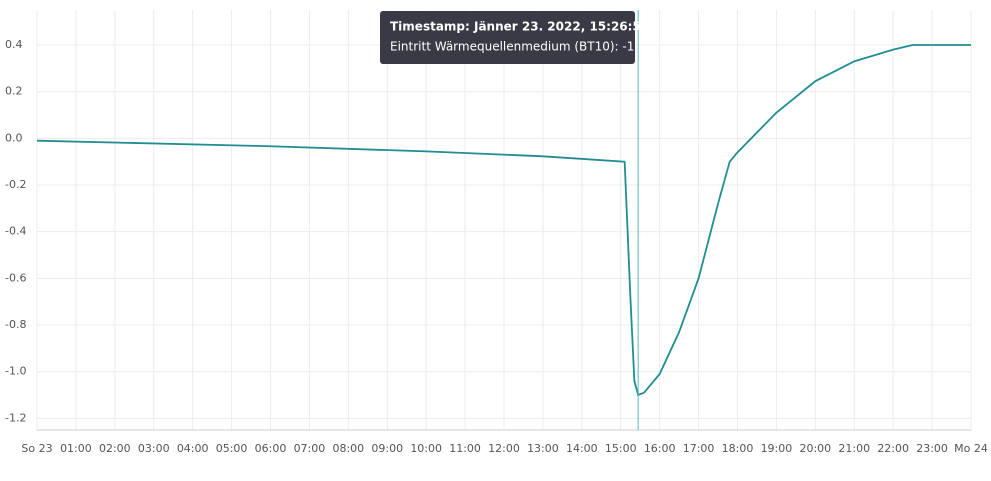  Describe the element at coordinates (115, 448) in the screenshot. I see `x-tick-label: 02:00` at that location.